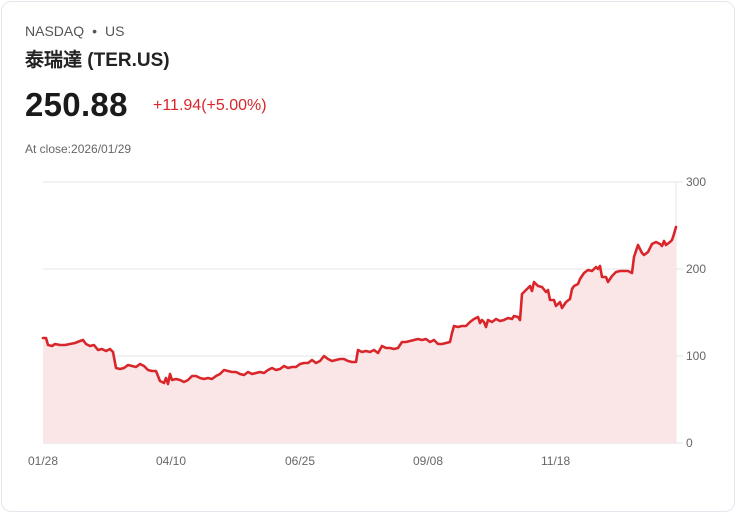  What do you see at coordinates (97, 60) in the screenshot?
I see `stock-name: 泰瑞達 (TER.US)` at bounding box center [97, 60].